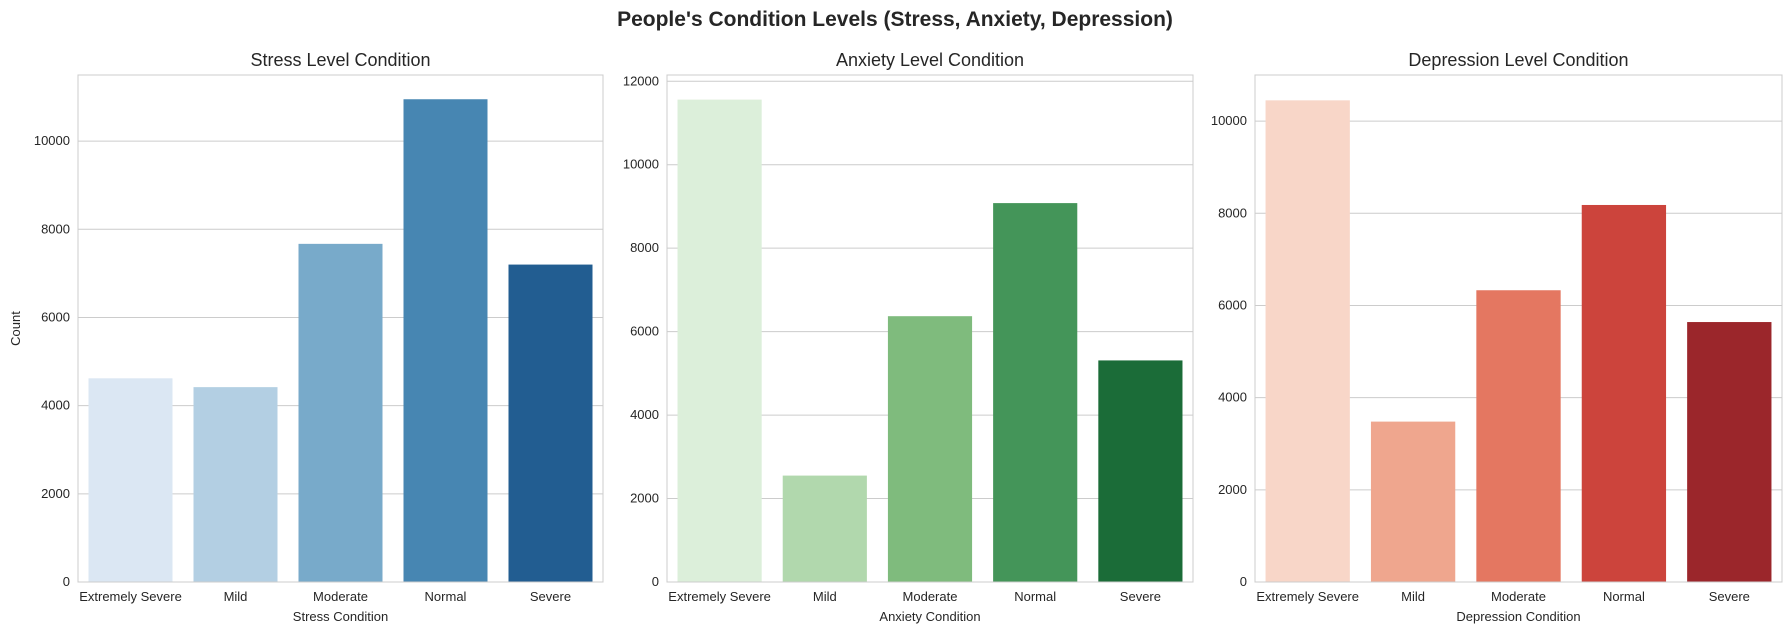 The height and width of the screenshot is (634, 1790). I want to click on panel-title: Stress Level Condition, so click(340, 60).